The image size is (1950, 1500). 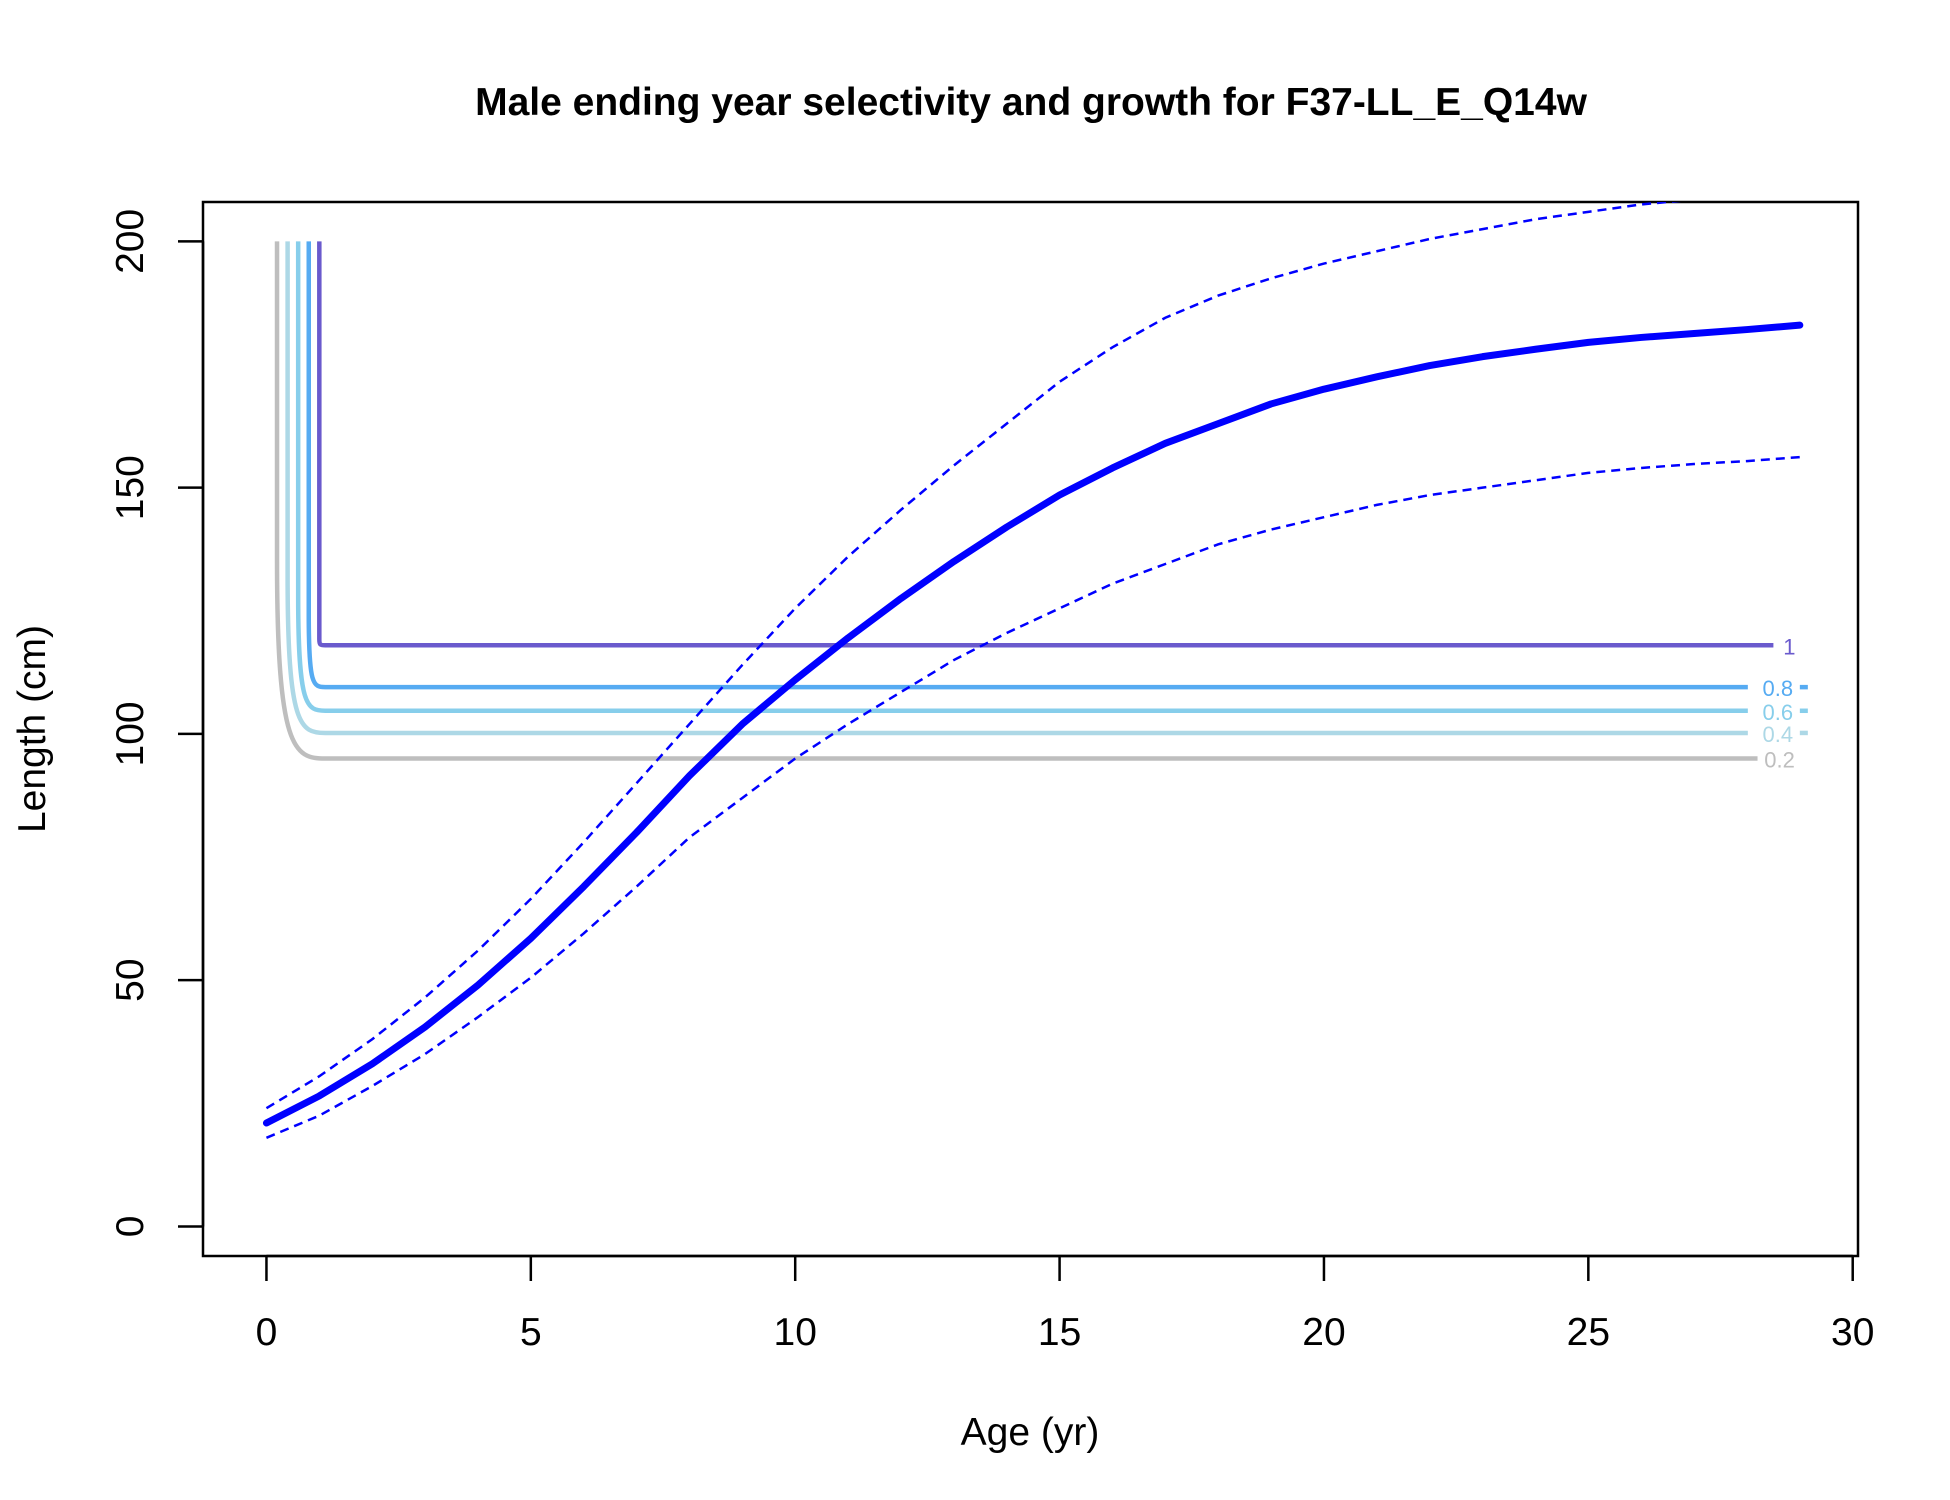 I want to click on y-tick-label: 0, so click(x=130, y=1227).